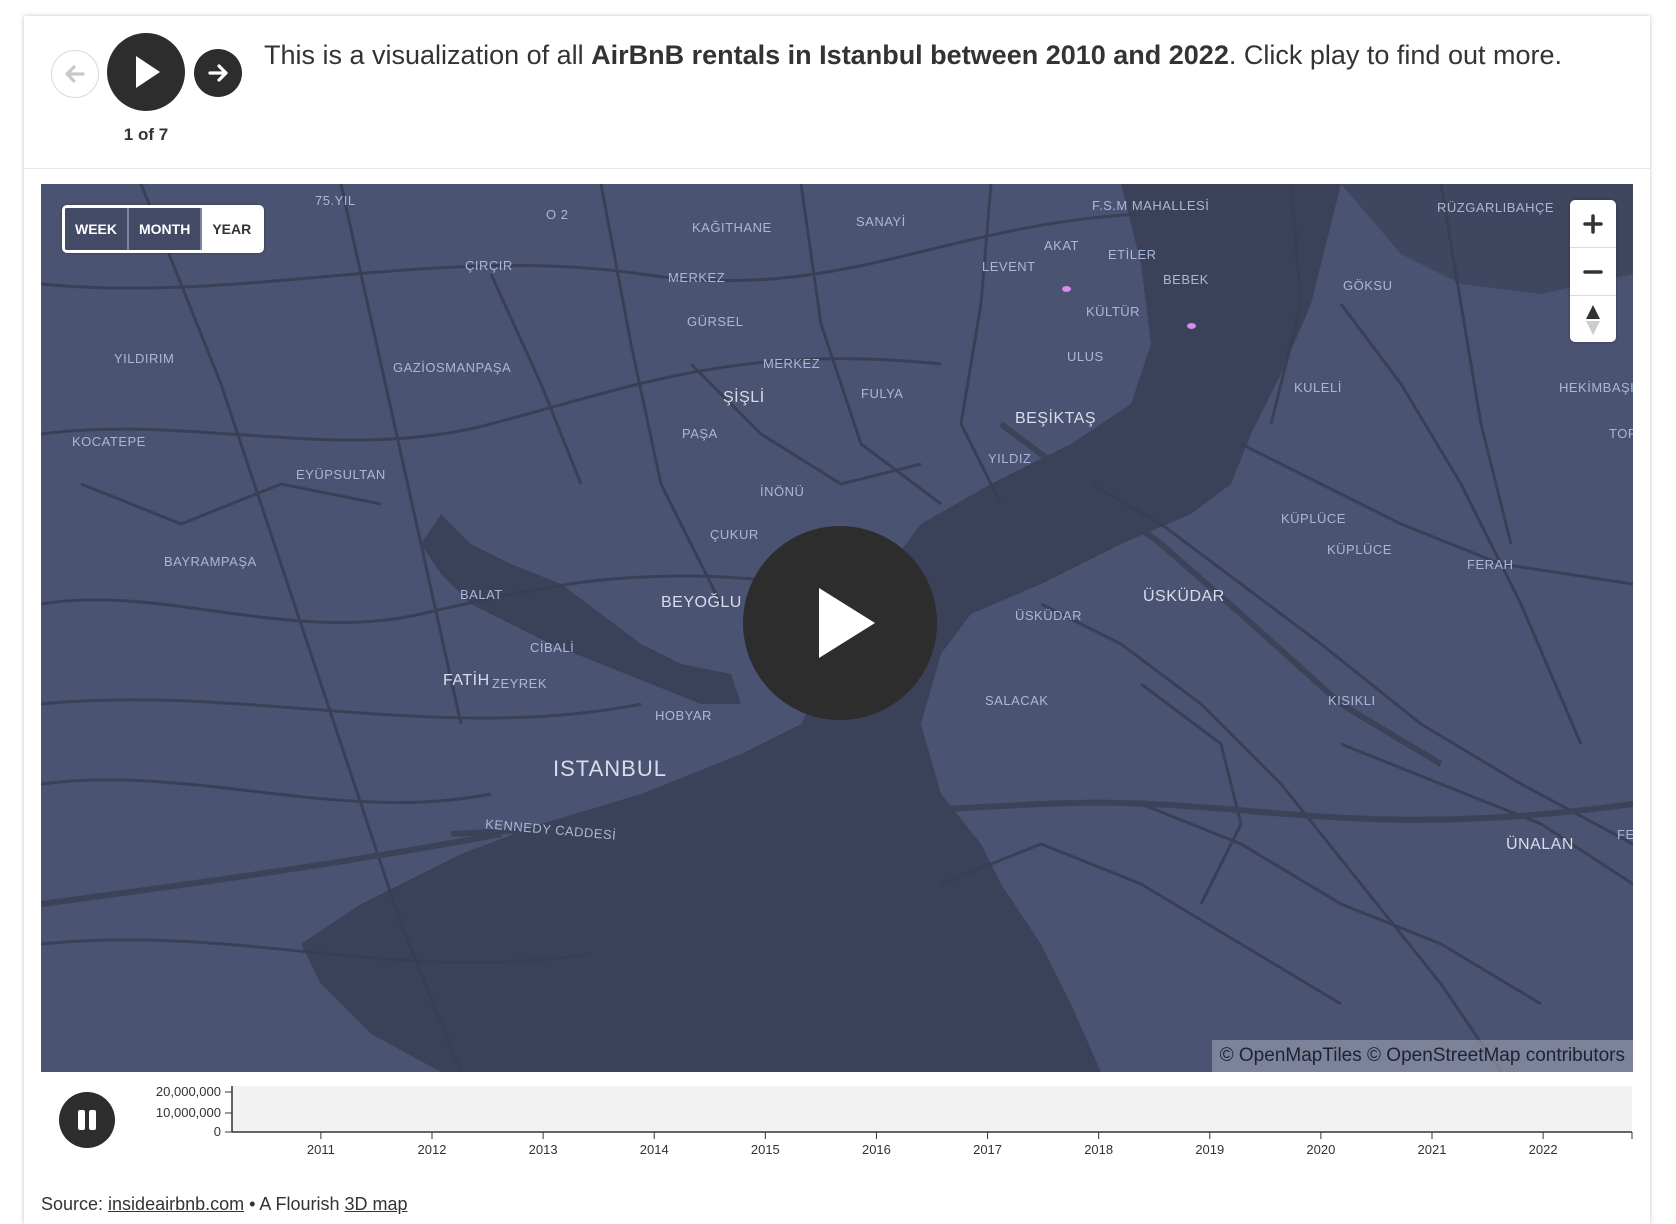 The height and width of the screenshot is (1224, 1676). Describe the element at coordinates (489, 265) in the screenshot. I see `map-label: ÇIRÇIR` at that location.